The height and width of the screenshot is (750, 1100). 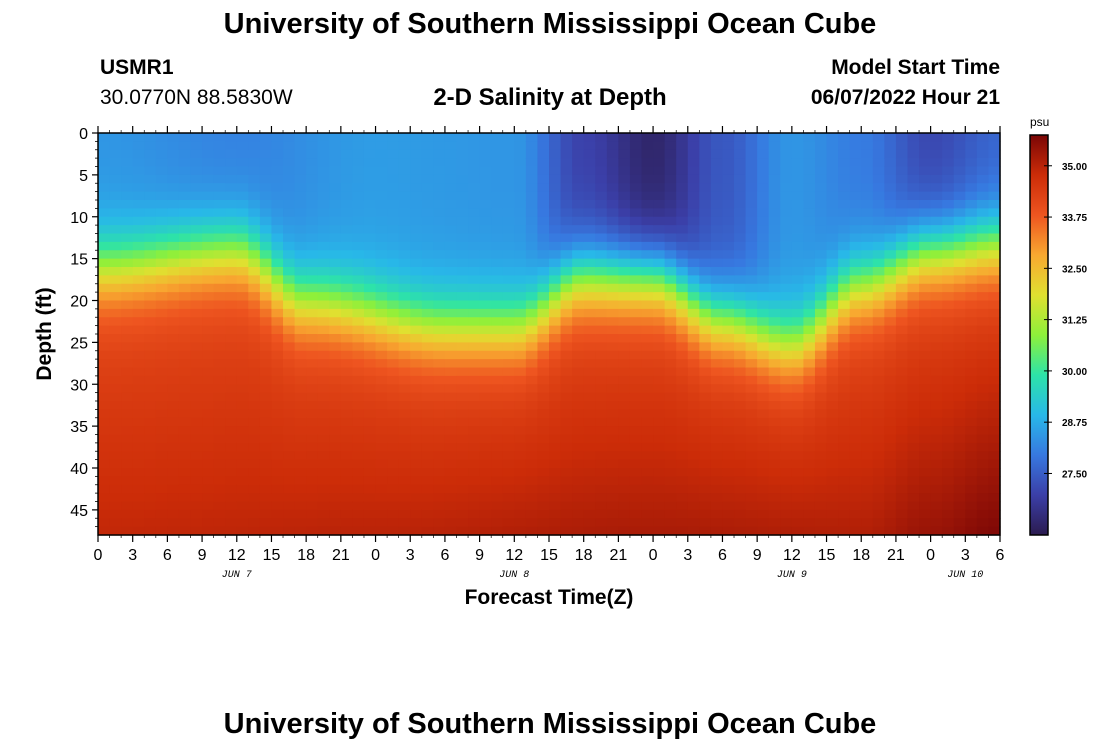 What do you see at coordinates (79, 302) in the screenshot?
I see `y-tick-label: 20` at bounding box center [79, 302].